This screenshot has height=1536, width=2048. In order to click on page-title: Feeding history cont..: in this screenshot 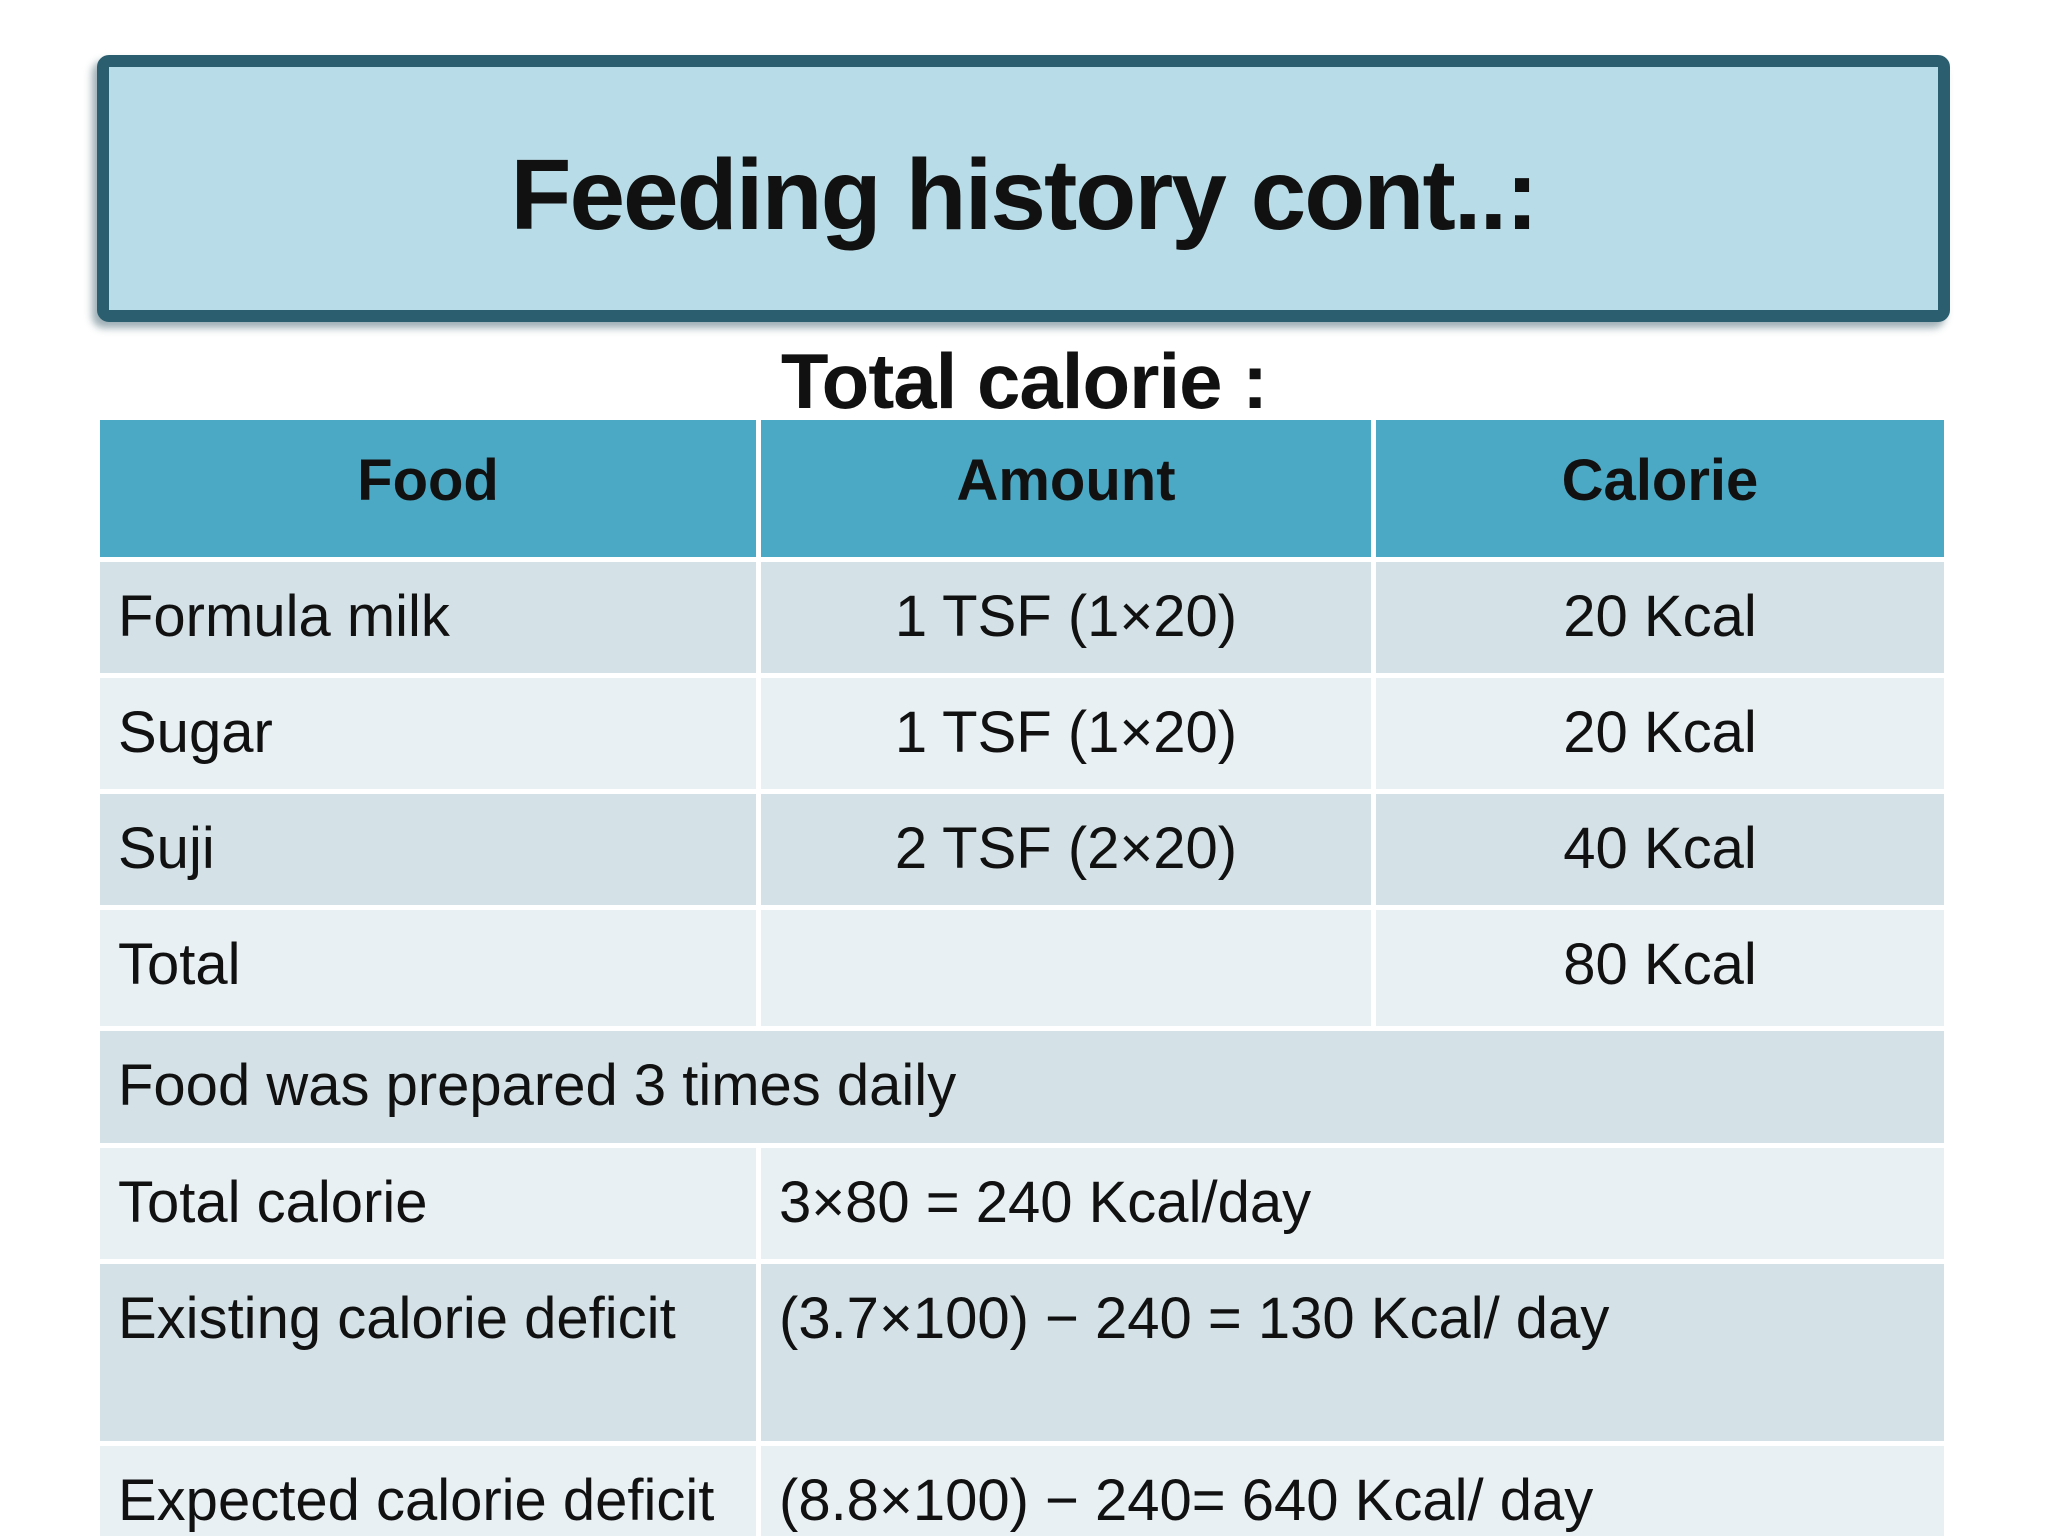, I will do `click(1024, 195)`.